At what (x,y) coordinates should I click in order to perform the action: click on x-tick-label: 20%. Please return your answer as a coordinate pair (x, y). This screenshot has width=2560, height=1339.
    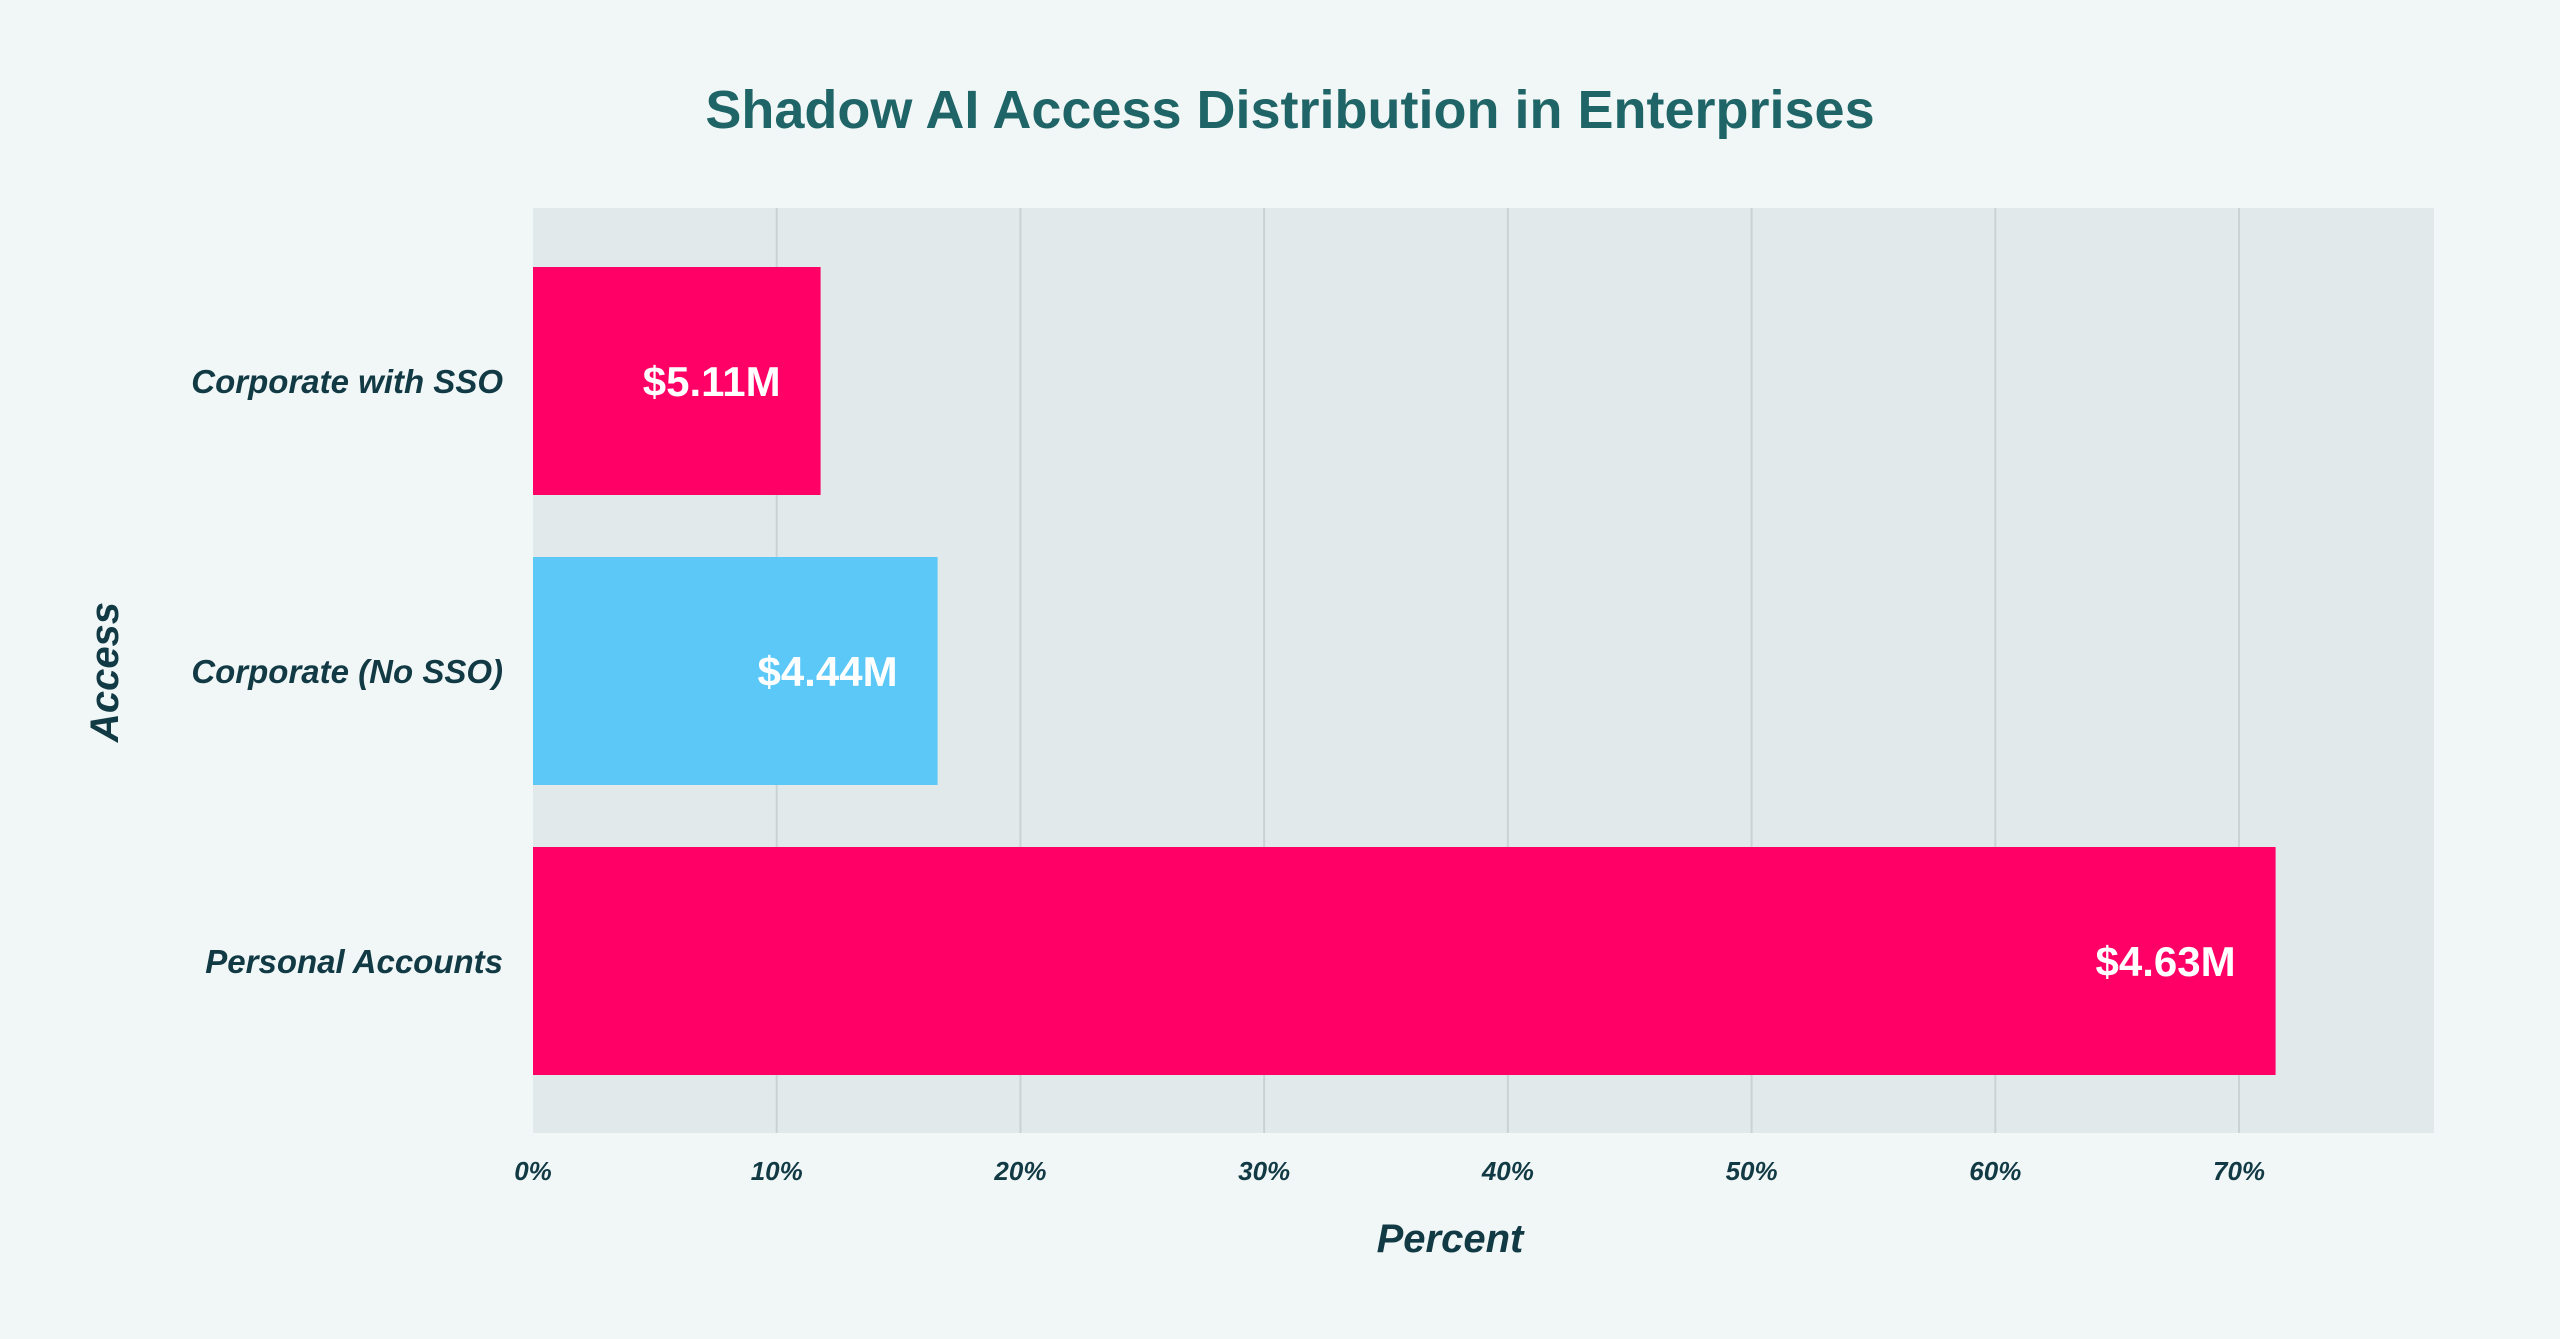
    Looking at the image, I should click on (1019, 1171).